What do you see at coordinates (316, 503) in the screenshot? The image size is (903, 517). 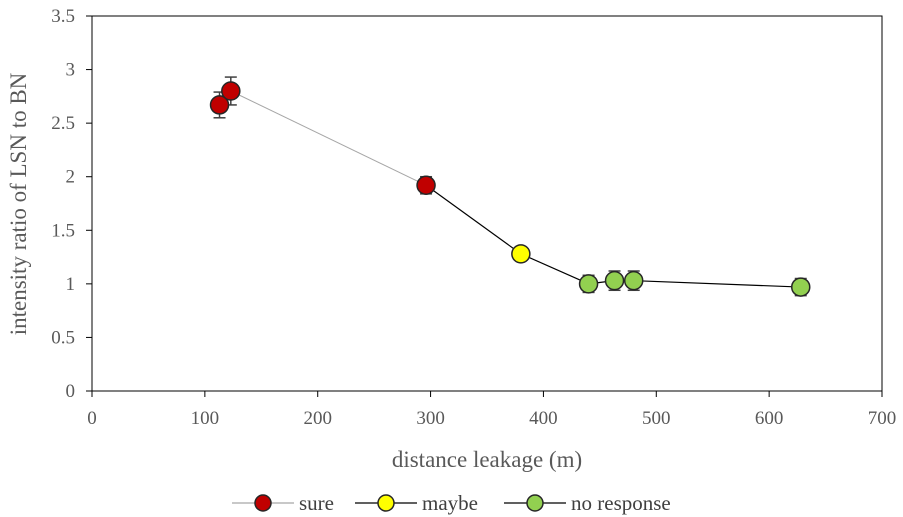 I see `legend-label: sure` at bounding box center [316, 503].